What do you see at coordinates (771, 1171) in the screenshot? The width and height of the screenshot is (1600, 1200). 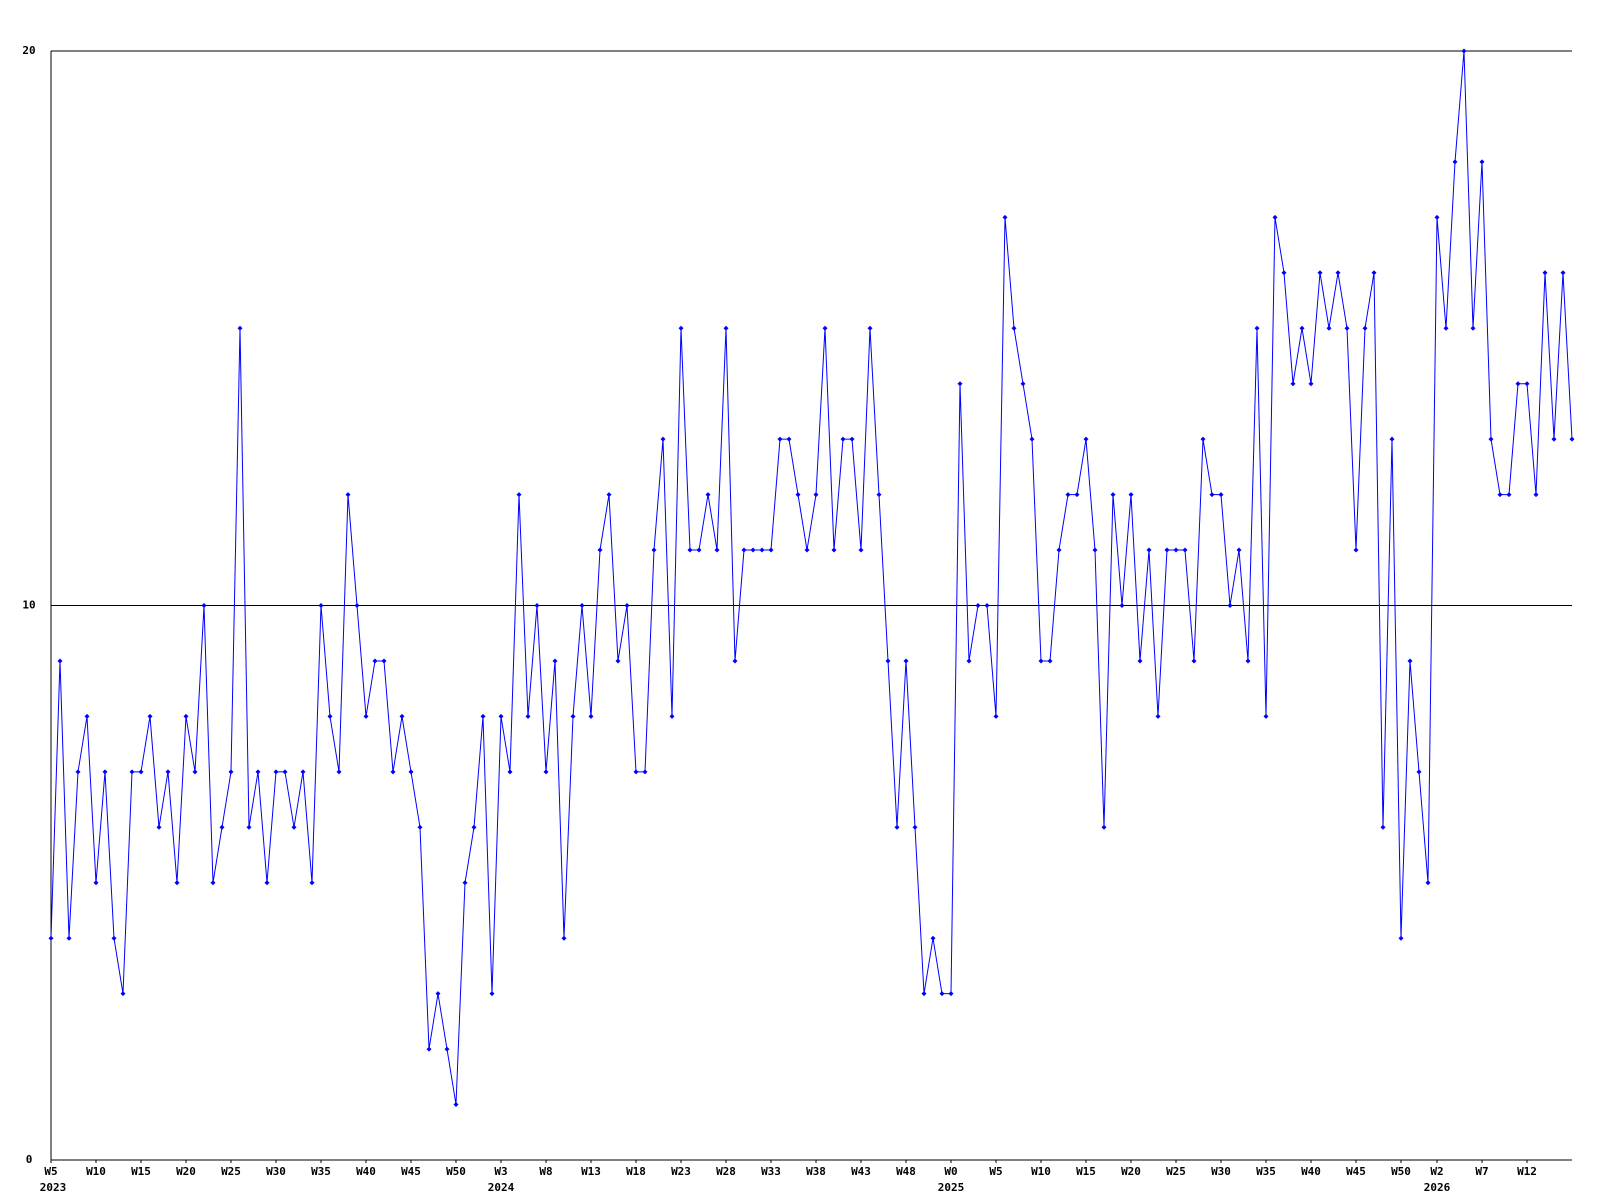 I see `x-tick-label: W33` at bounding box center [771, 1171].